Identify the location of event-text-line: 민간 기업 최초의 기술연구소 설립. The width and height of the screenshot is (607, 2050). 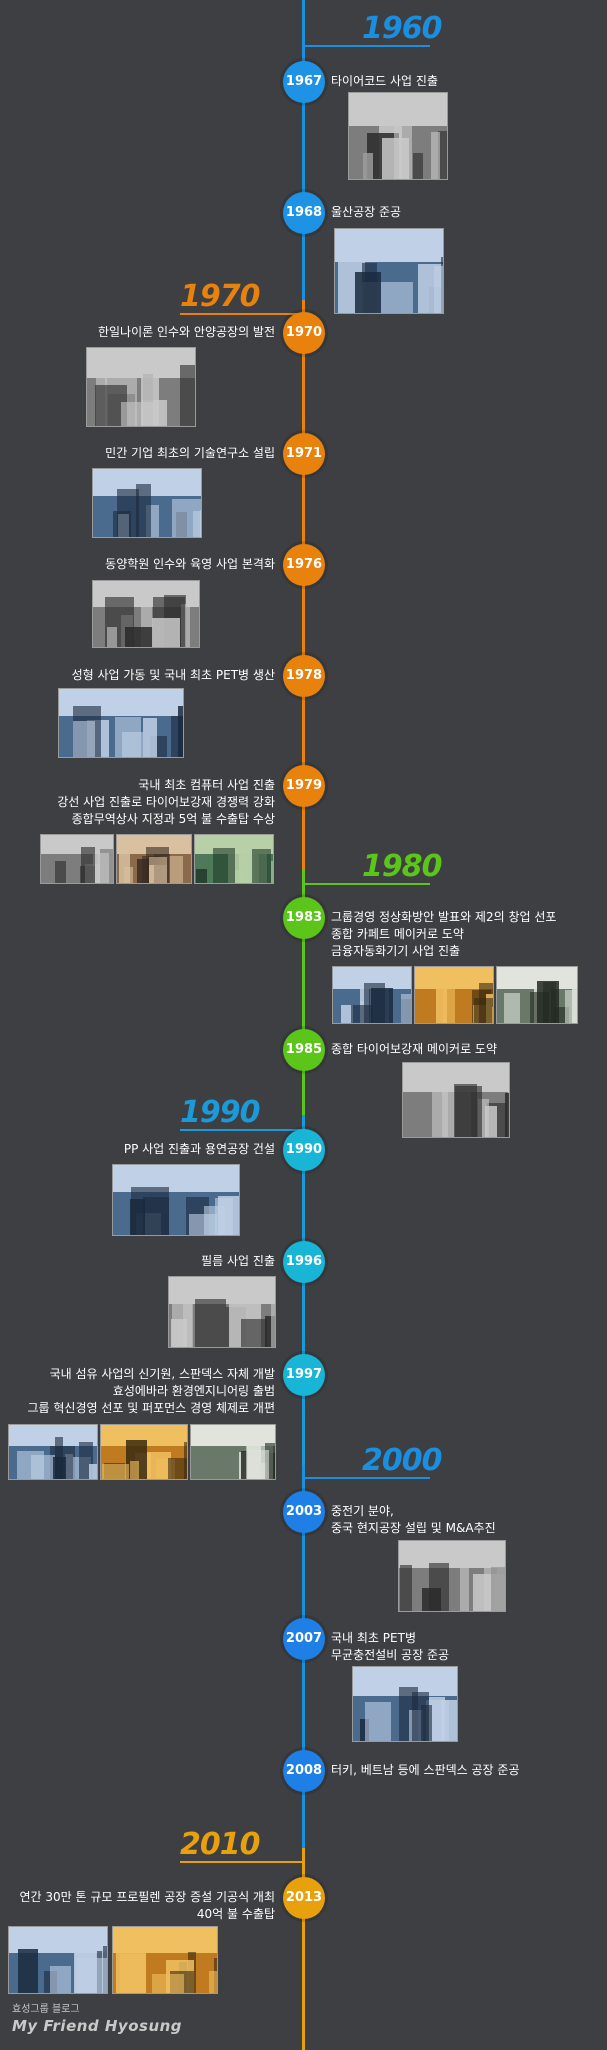
(190, 453).